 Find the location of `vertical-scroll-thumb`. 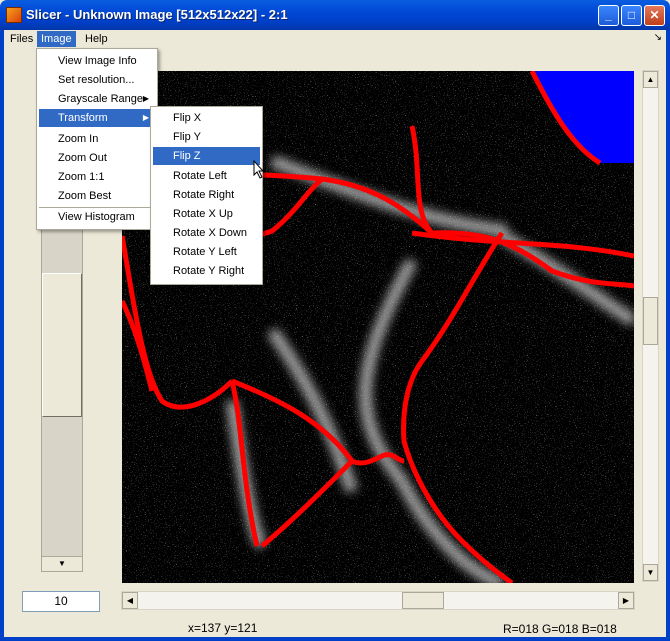

vertical-scroll-thumb is located at coordinates (650, 321).